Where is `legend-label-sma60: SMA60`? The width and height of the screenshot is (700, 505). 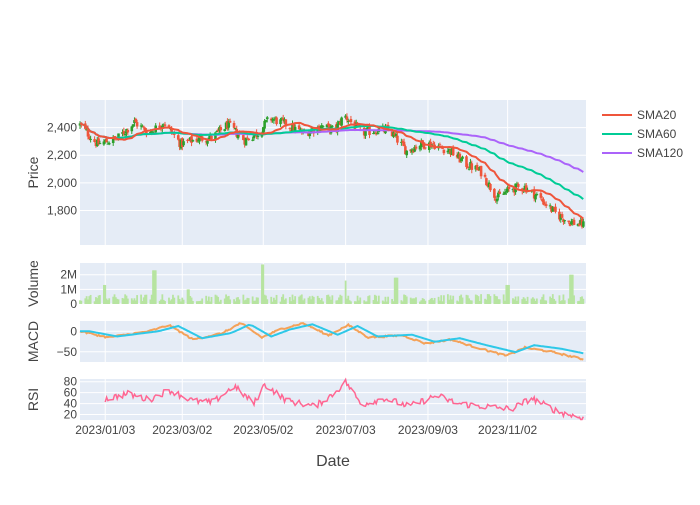
legend-label-sma60: SMA60 is located at coordinates (657, 134).